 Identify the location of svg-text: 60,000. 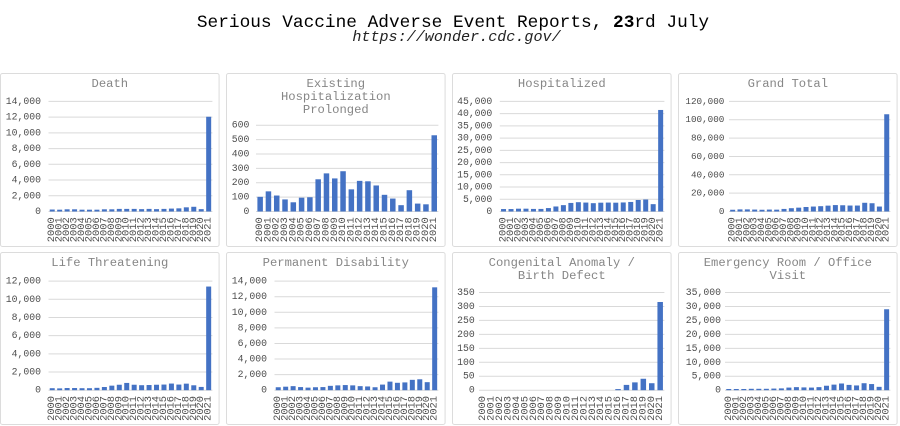
(707, 156).